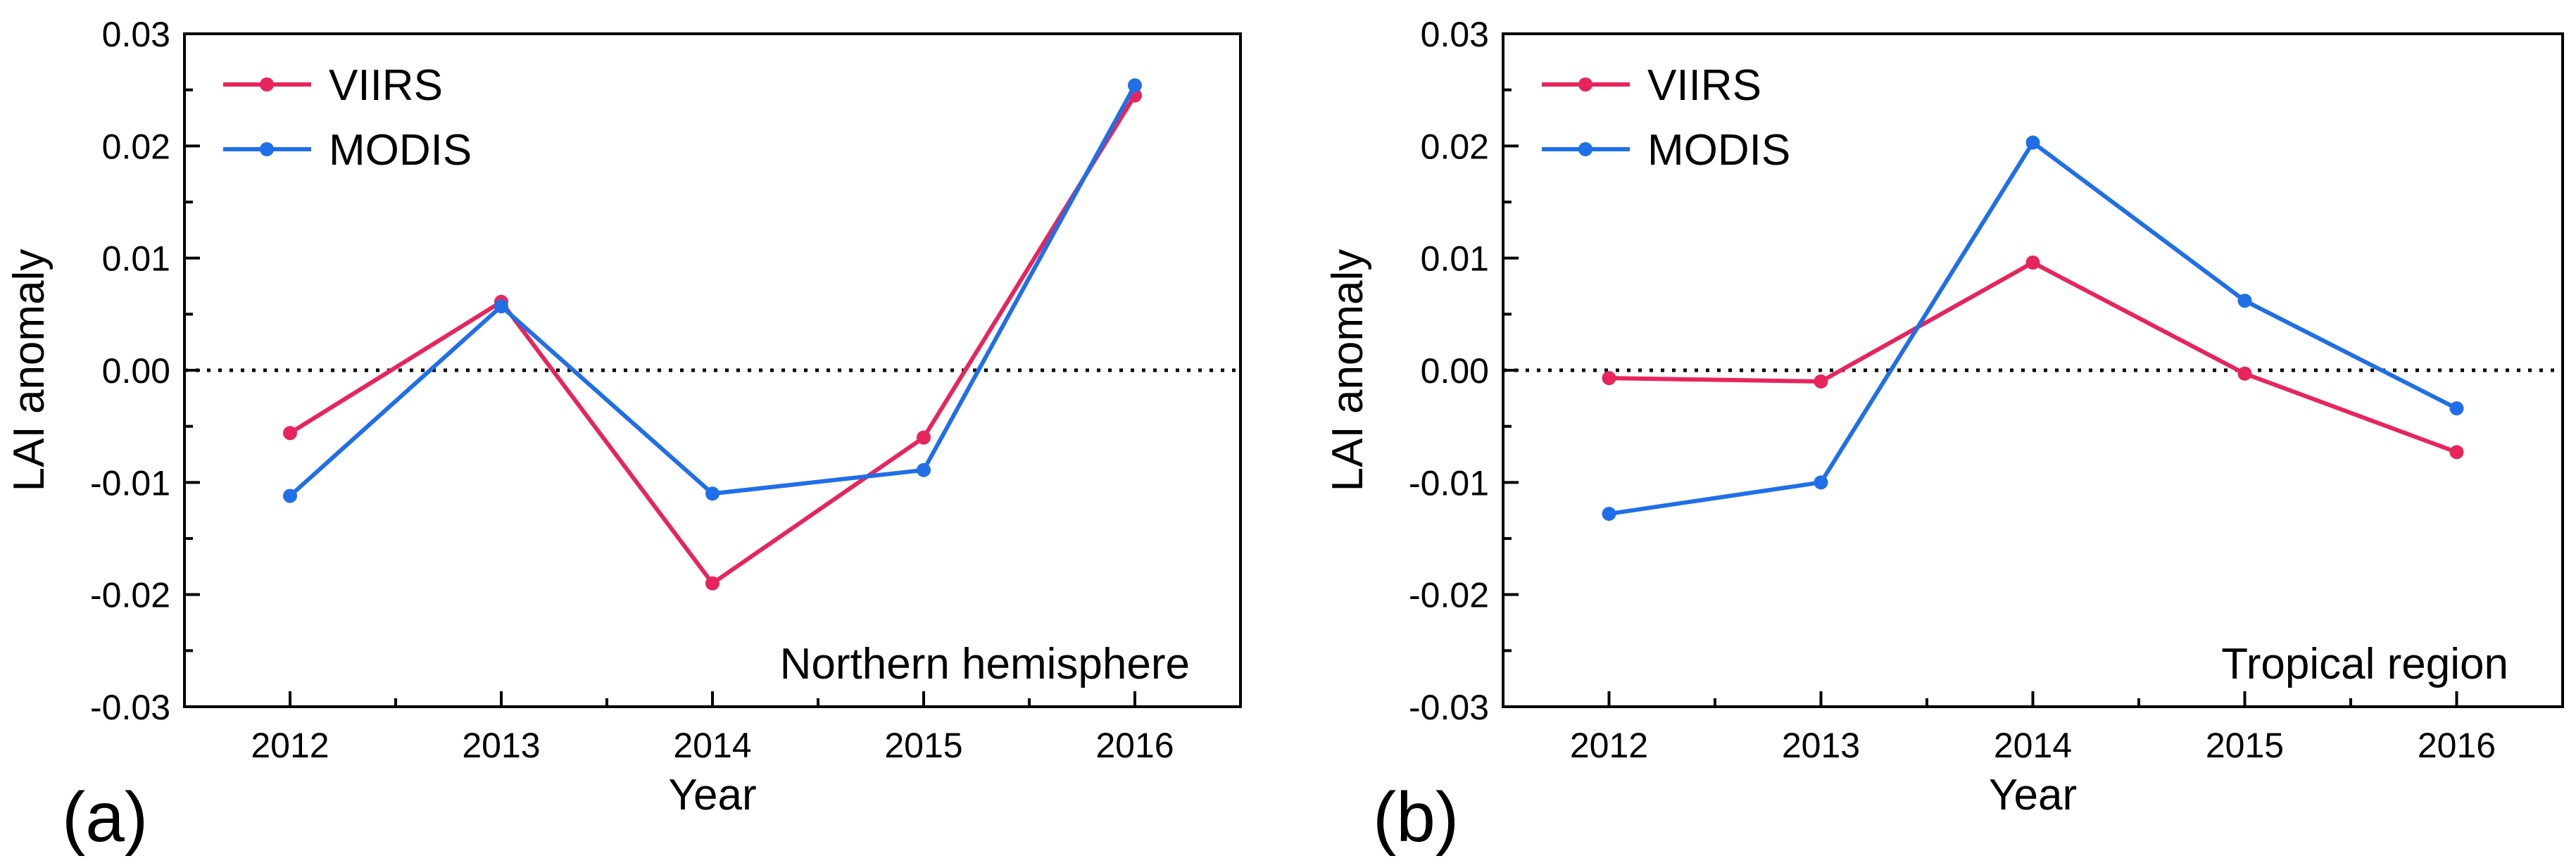 The height and width of the screenshot is (863, 2576). Describe the element at coordinates (105, 818) in the screenshot. I see `panel-label: (a)` at that location.